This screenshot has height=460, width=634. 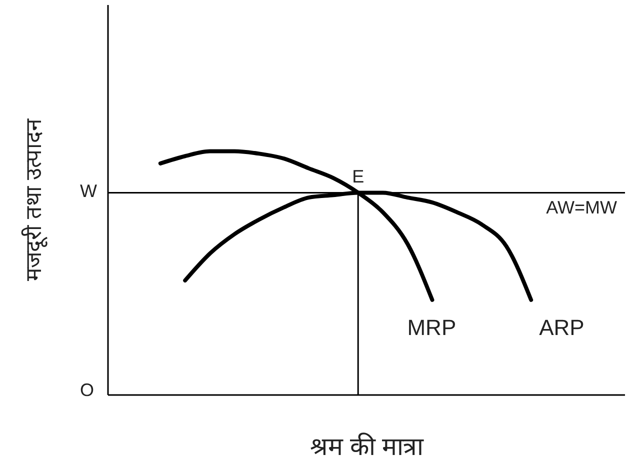 What do you see at coordinates (88, 191) in the screenshot?
I see `text: W` at bounding box center [88, 191].